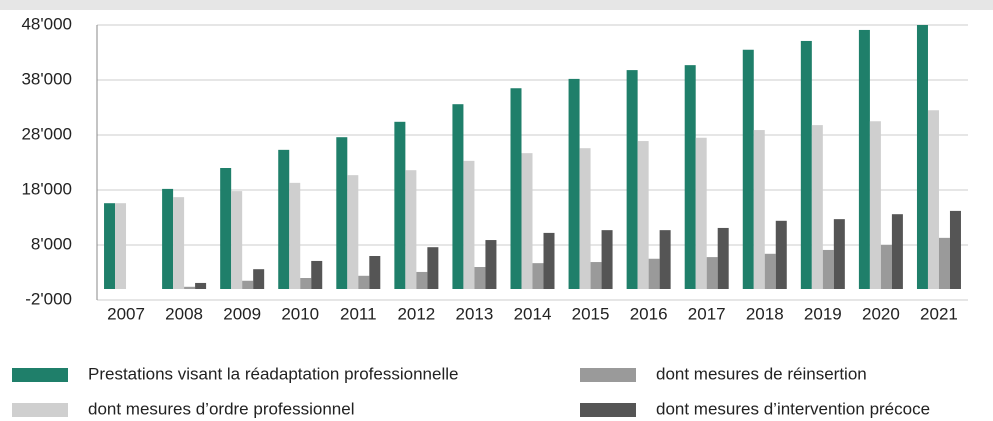 The width and height of the screenshot is (993, 421). I want to click on x-tick-label: 2017, so click(707, 313).